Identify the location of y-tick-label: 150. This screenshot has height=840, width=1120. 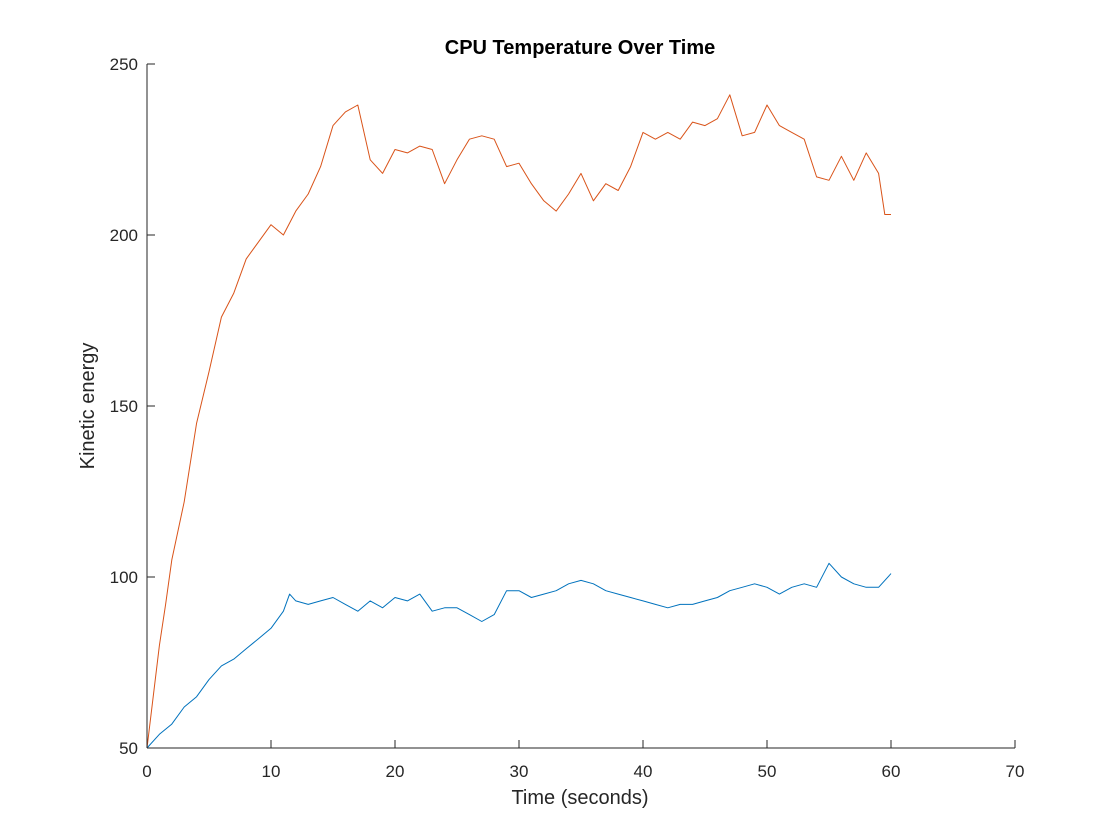
(124, 406).